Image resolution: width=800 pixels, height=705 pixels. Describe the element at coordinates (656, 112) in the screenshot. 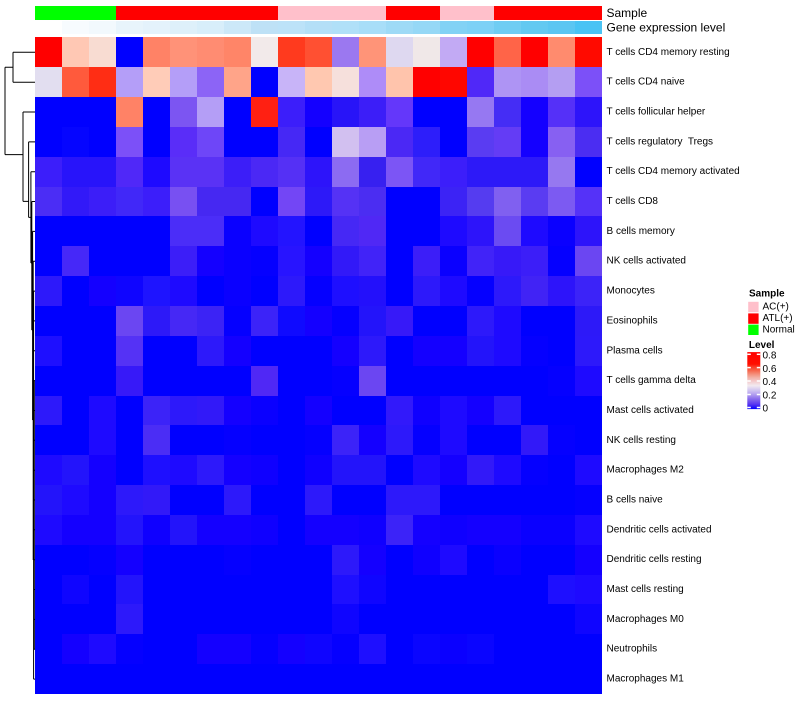

I see `svg-text: T cells follicular helper` at that location.